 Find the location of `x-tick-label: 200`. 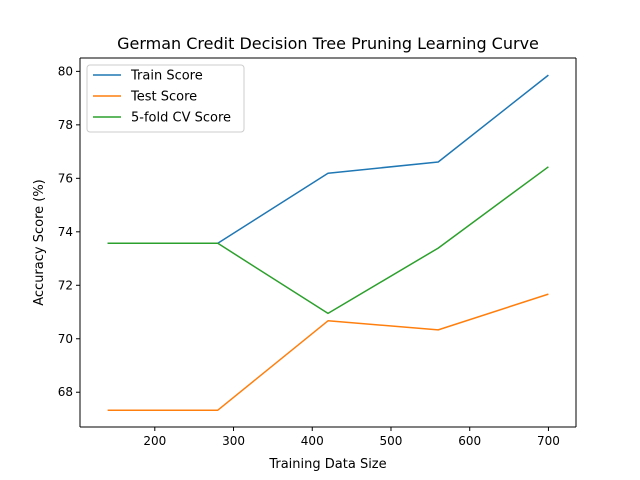

x-tick-label: 200 is located at coordinates (154, 441).